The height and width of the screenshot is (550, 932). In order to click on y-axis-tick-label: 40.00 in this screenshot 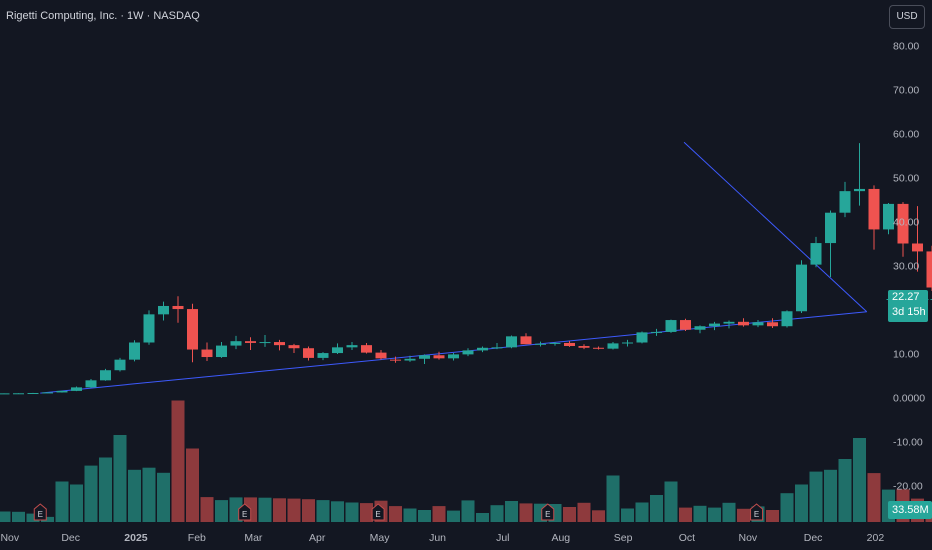, I will do `click(906, 223)`.